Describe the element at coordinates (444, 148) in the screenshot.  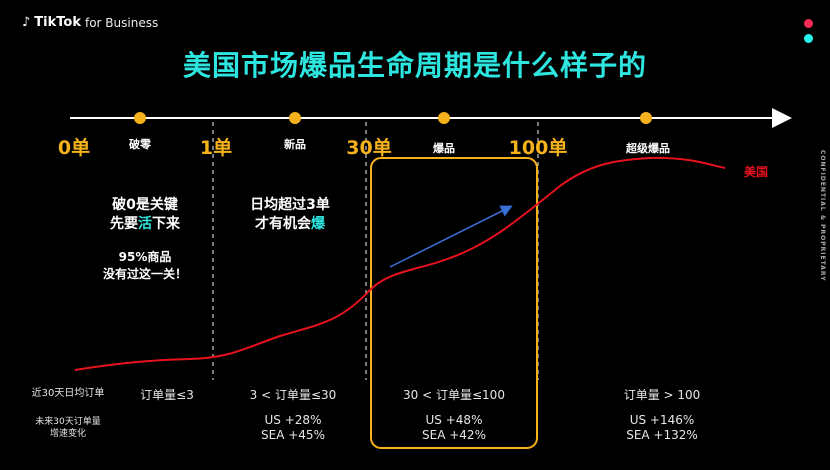
I see `stage-label-baopin: 爆品` at that location.